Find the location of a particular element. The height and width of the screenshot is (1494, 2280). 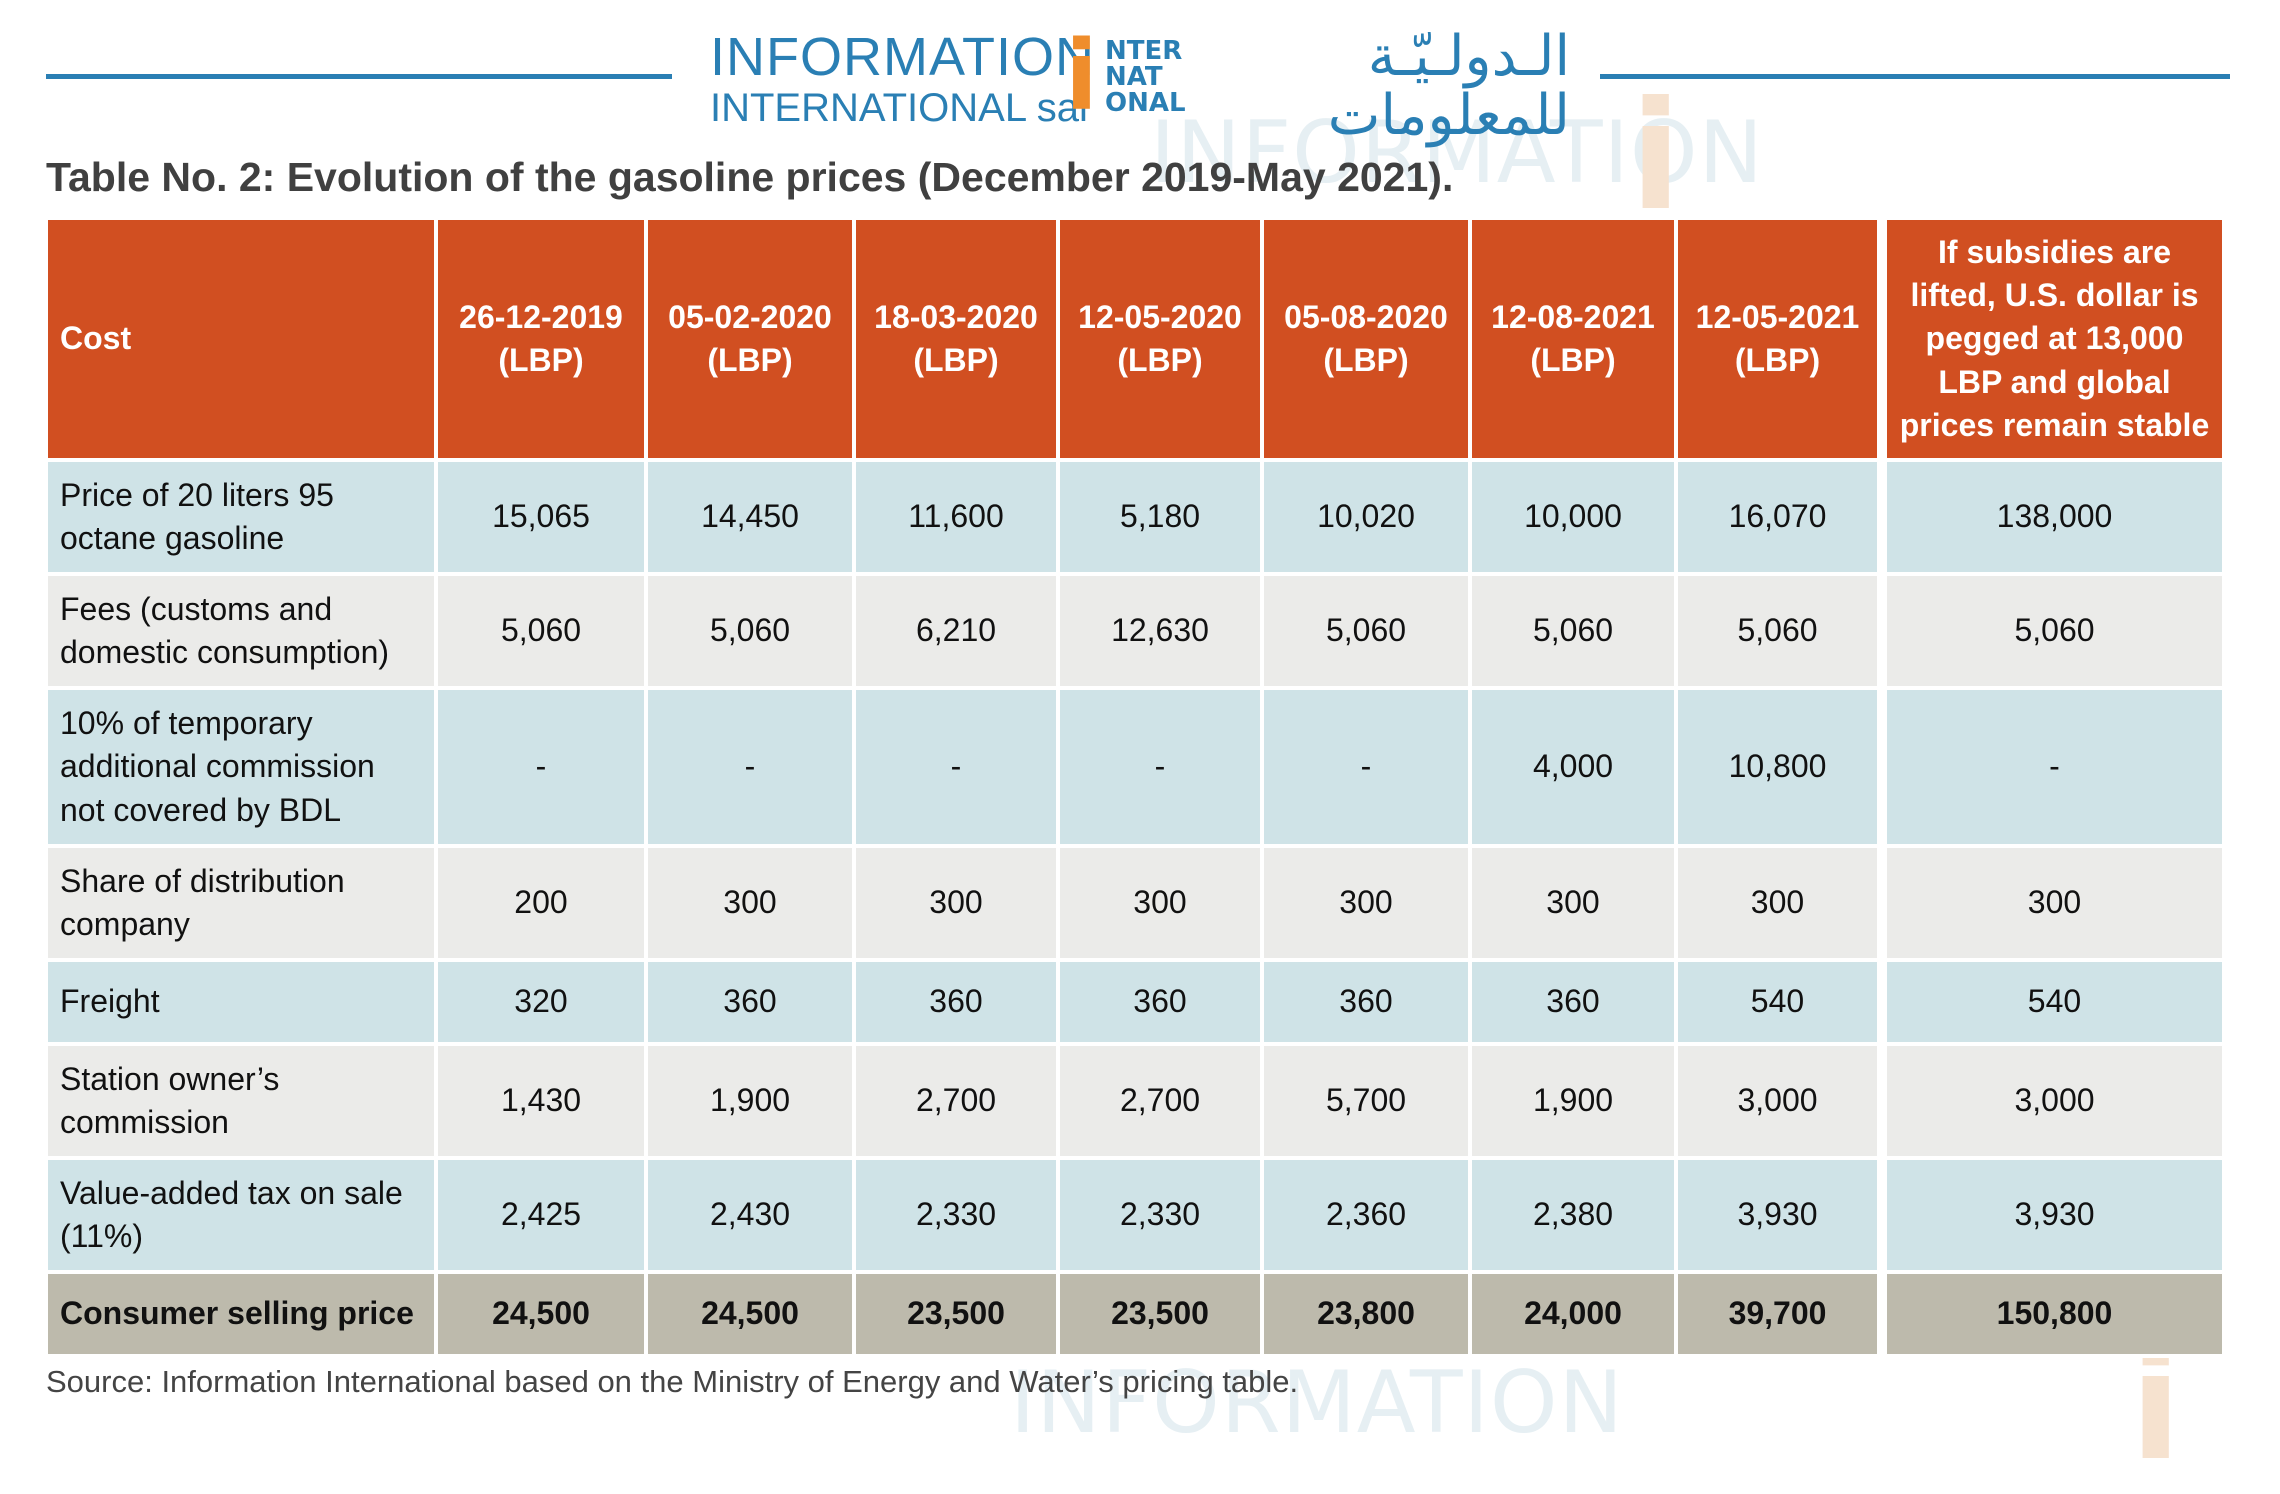

table-cell: 10,800 is located at coordinates (1779, 767).